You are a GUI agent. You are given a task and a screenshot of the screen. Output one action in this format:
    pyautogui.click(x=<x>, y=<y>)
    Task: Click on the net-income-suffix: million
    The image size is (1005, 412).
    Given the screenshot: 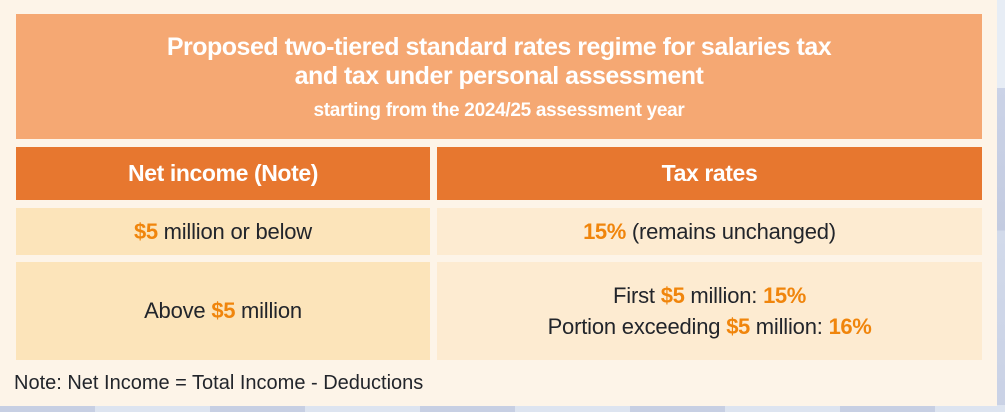 What is the action you would take?
    pyautogui.click(x=268, y=310)
    